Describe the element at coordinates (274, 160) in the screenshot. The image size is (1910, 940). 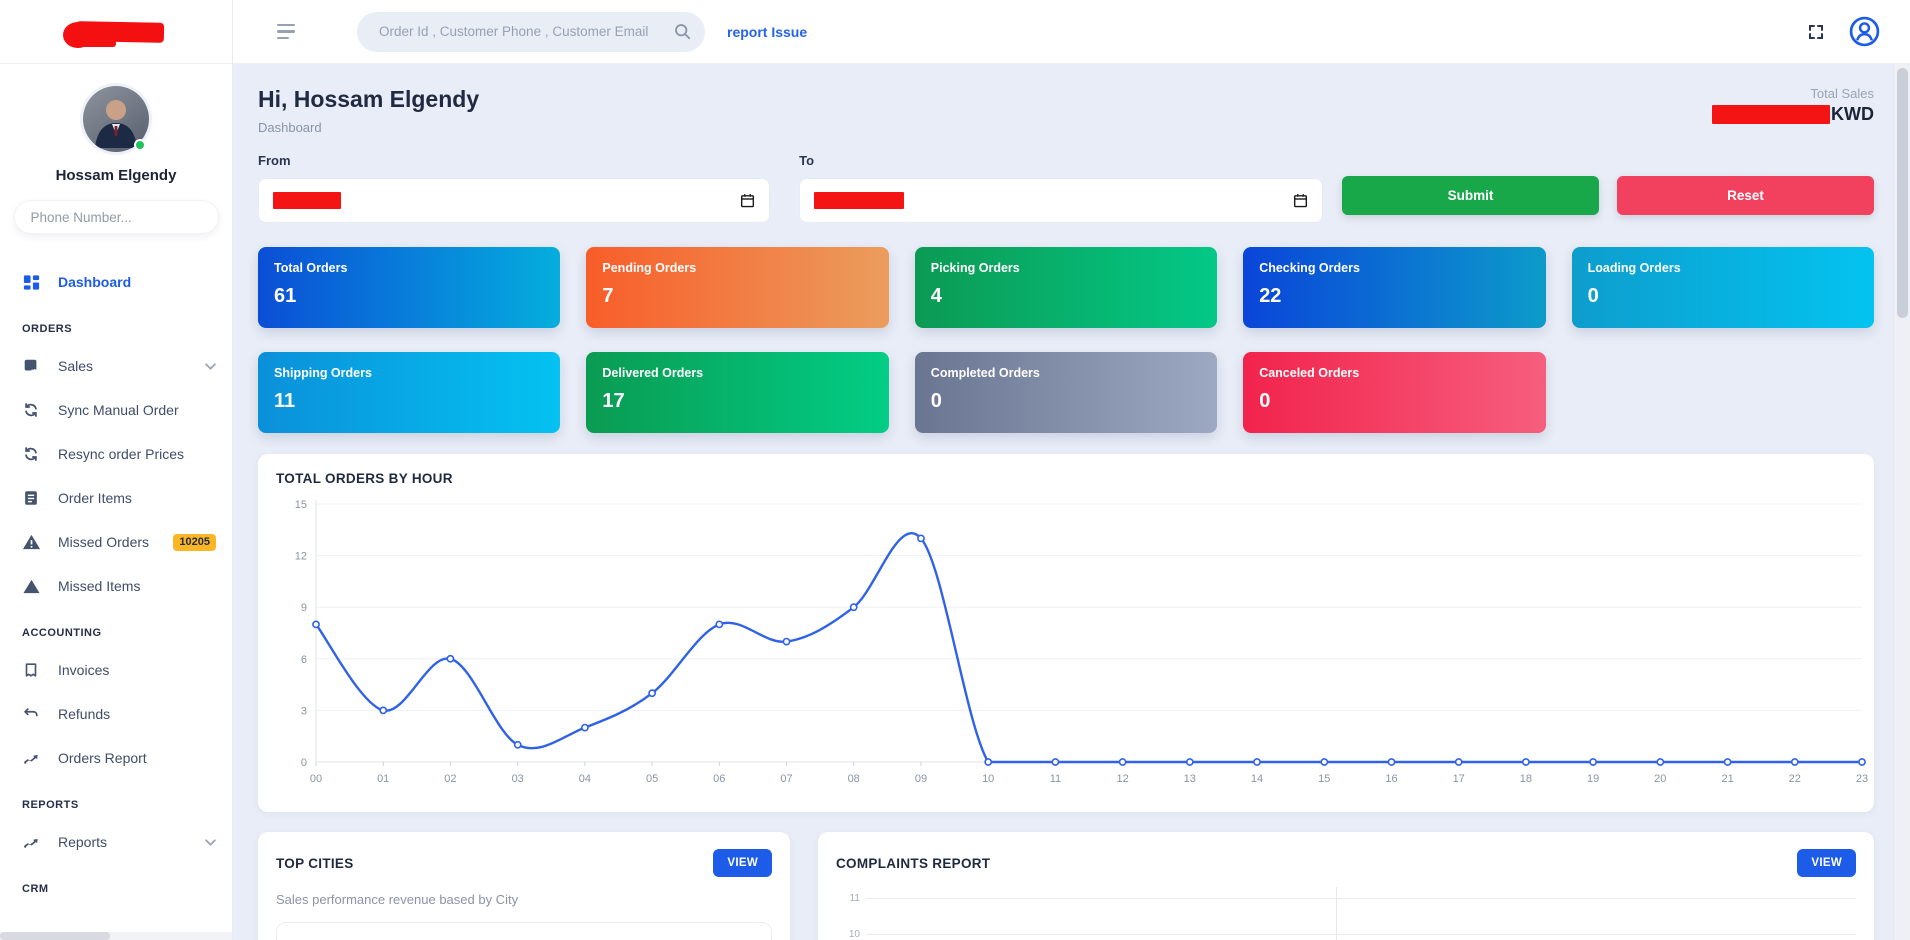
I see `from-label: From` at that location.